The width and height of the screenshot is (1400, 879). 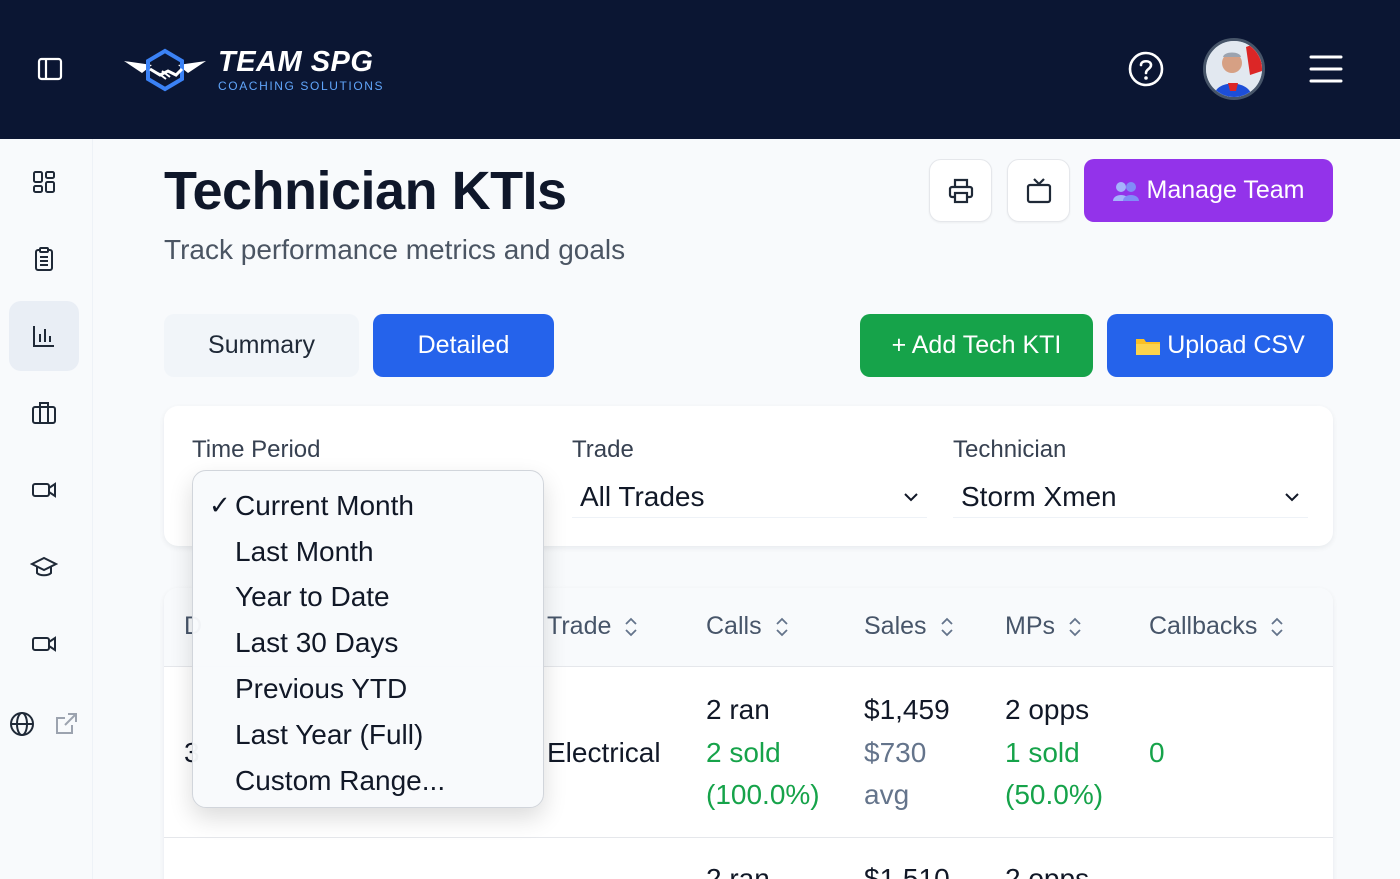 I want to click on row-divider, so click(x=748, y=837).